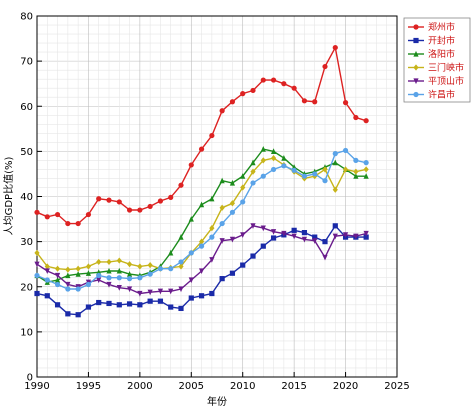 This screenshot has width=474, height=412. Describe the element at coordinates (345, 386) in the screenshot. I see `x-tick-label: 2020` at that location.